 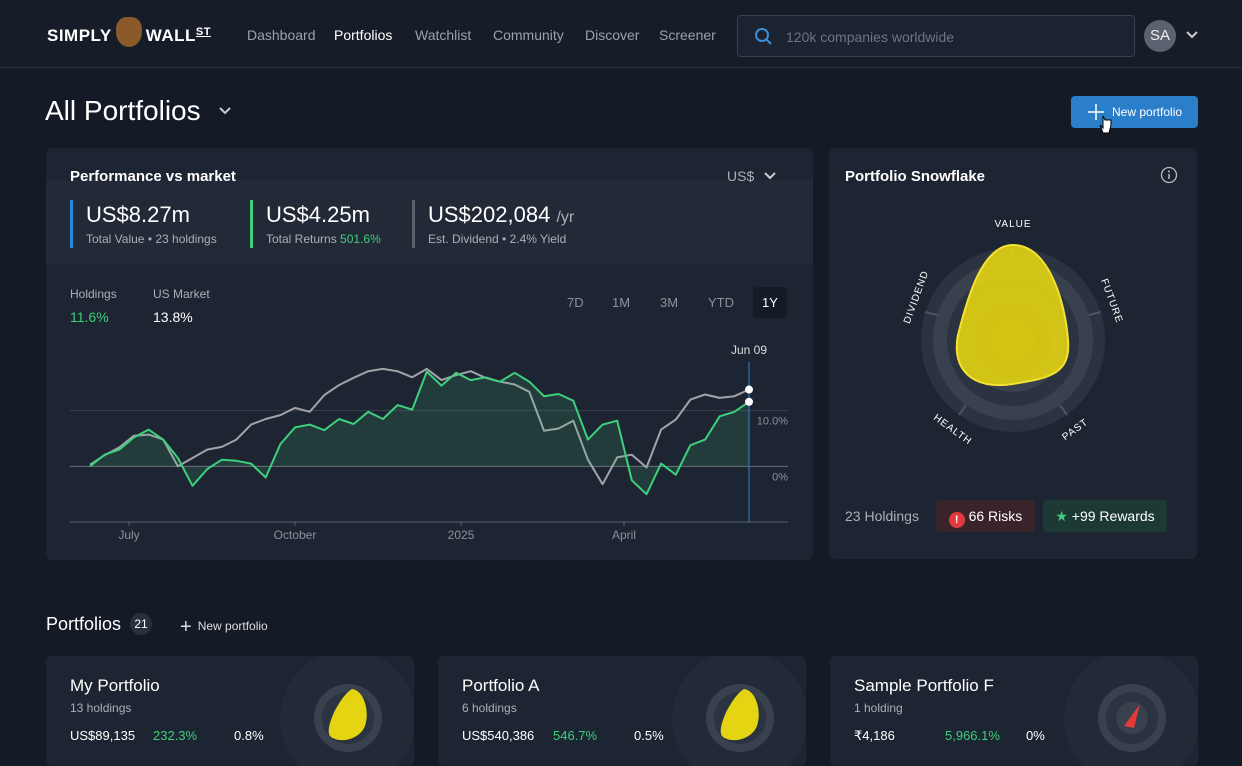 What do you see at coordinates (1169, 175) in the screenshot?
I see `info-icon` at bounding box center [1169, 175].